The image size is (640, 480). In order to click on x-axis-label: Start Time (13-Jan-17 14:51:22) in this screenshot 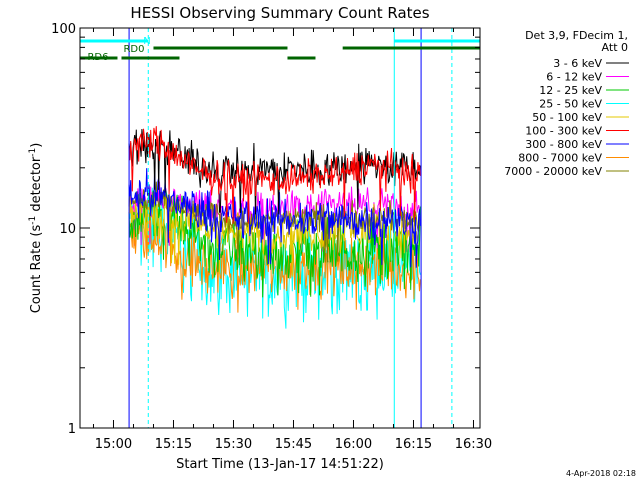, I will do `click(280, 464)`.